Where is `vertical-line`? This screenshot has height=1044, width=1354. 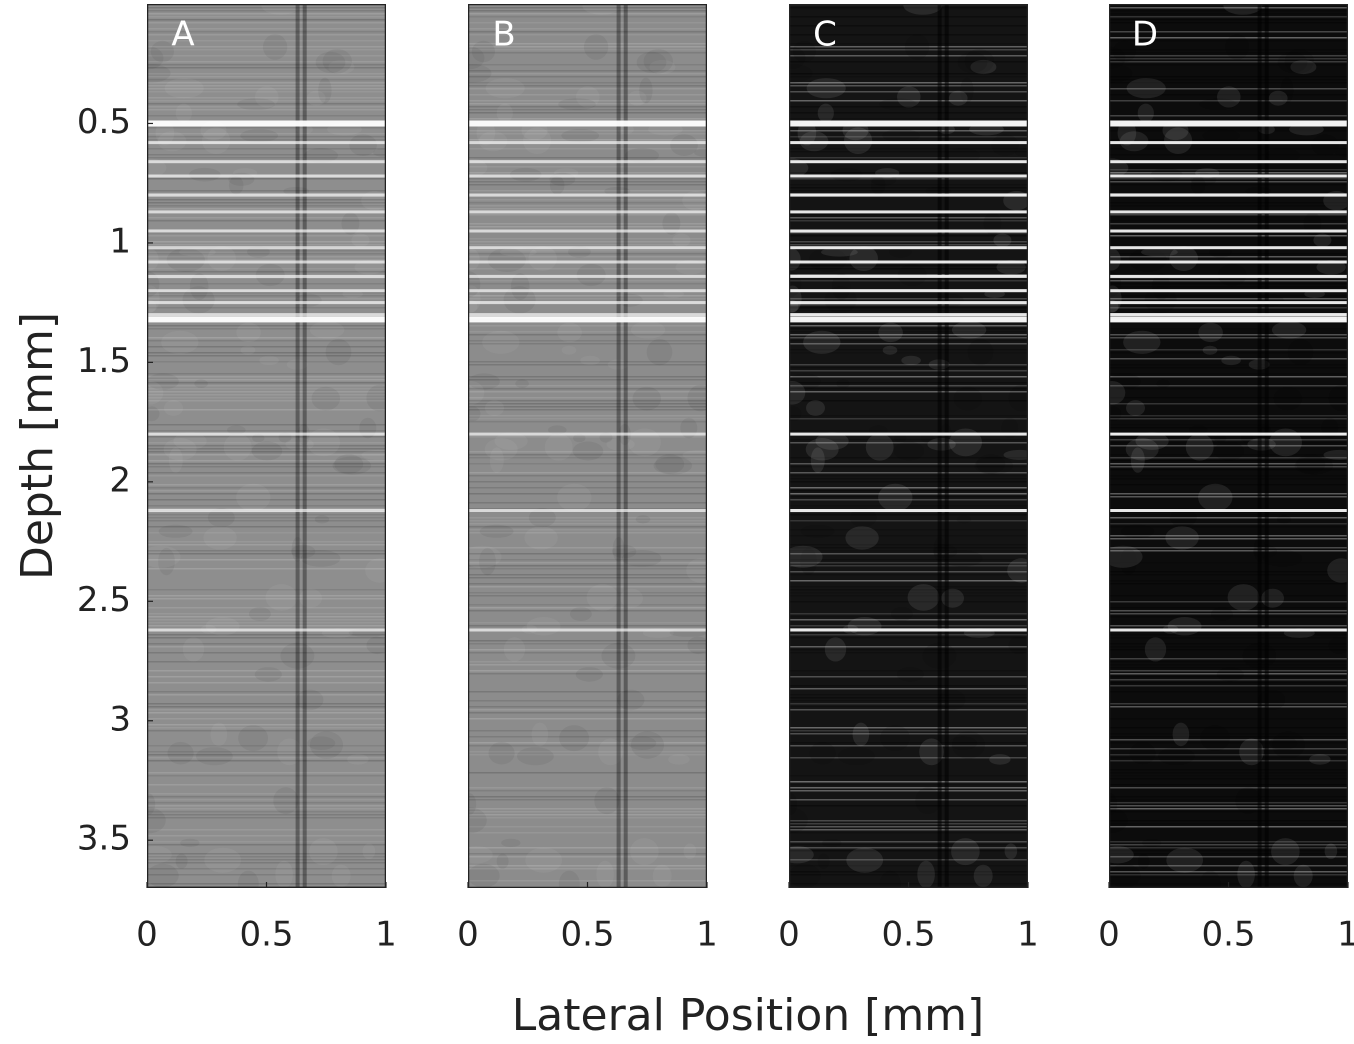 vertical-line is located at coordinates (625, 446).